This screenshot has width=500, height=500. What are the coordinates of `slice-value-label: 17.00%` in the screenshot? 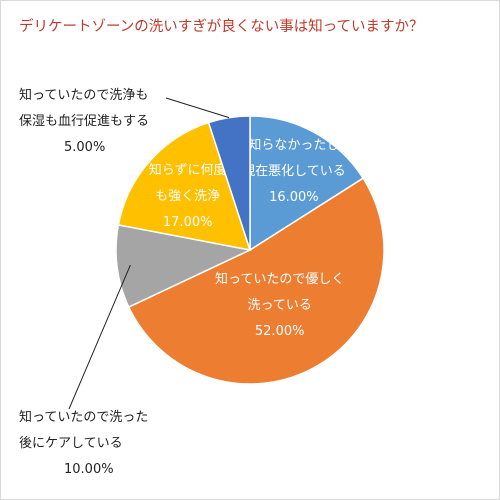 It's located at (188, 222).